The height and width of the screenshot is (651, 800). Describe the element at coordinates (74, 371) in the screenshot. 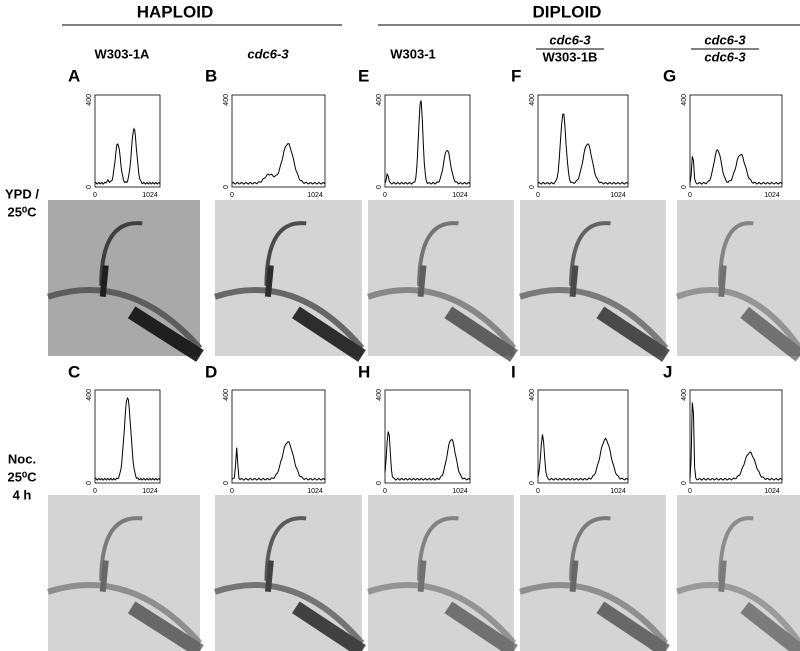

I see `panel-letter: C` at that location.